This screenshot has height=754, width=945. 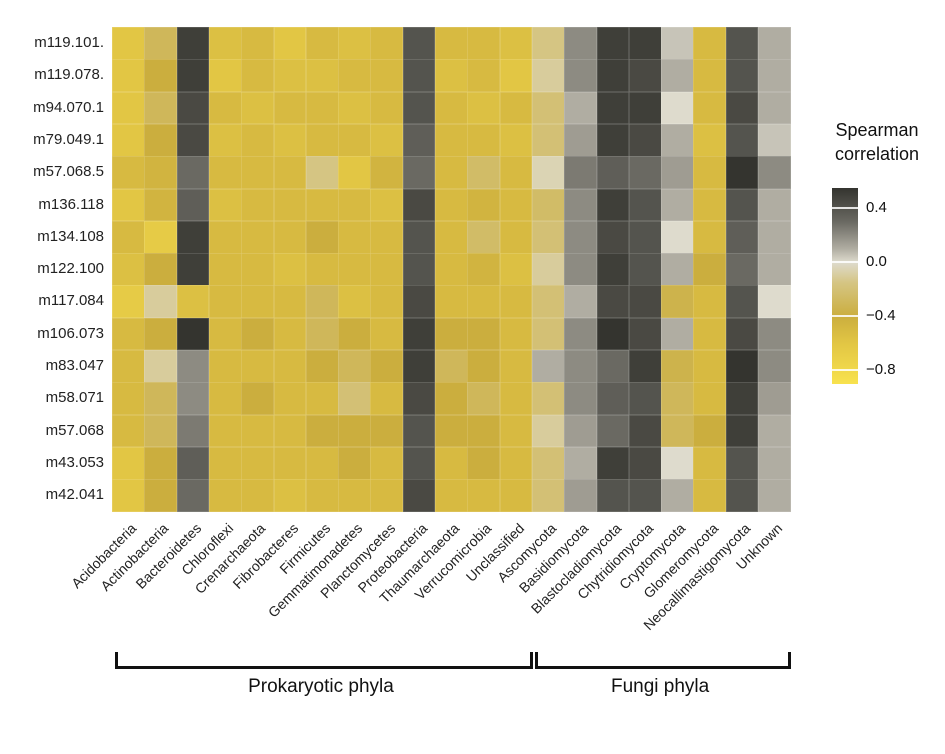 I want to click on row-label: m57.068.5, so click(x=68, y=172).